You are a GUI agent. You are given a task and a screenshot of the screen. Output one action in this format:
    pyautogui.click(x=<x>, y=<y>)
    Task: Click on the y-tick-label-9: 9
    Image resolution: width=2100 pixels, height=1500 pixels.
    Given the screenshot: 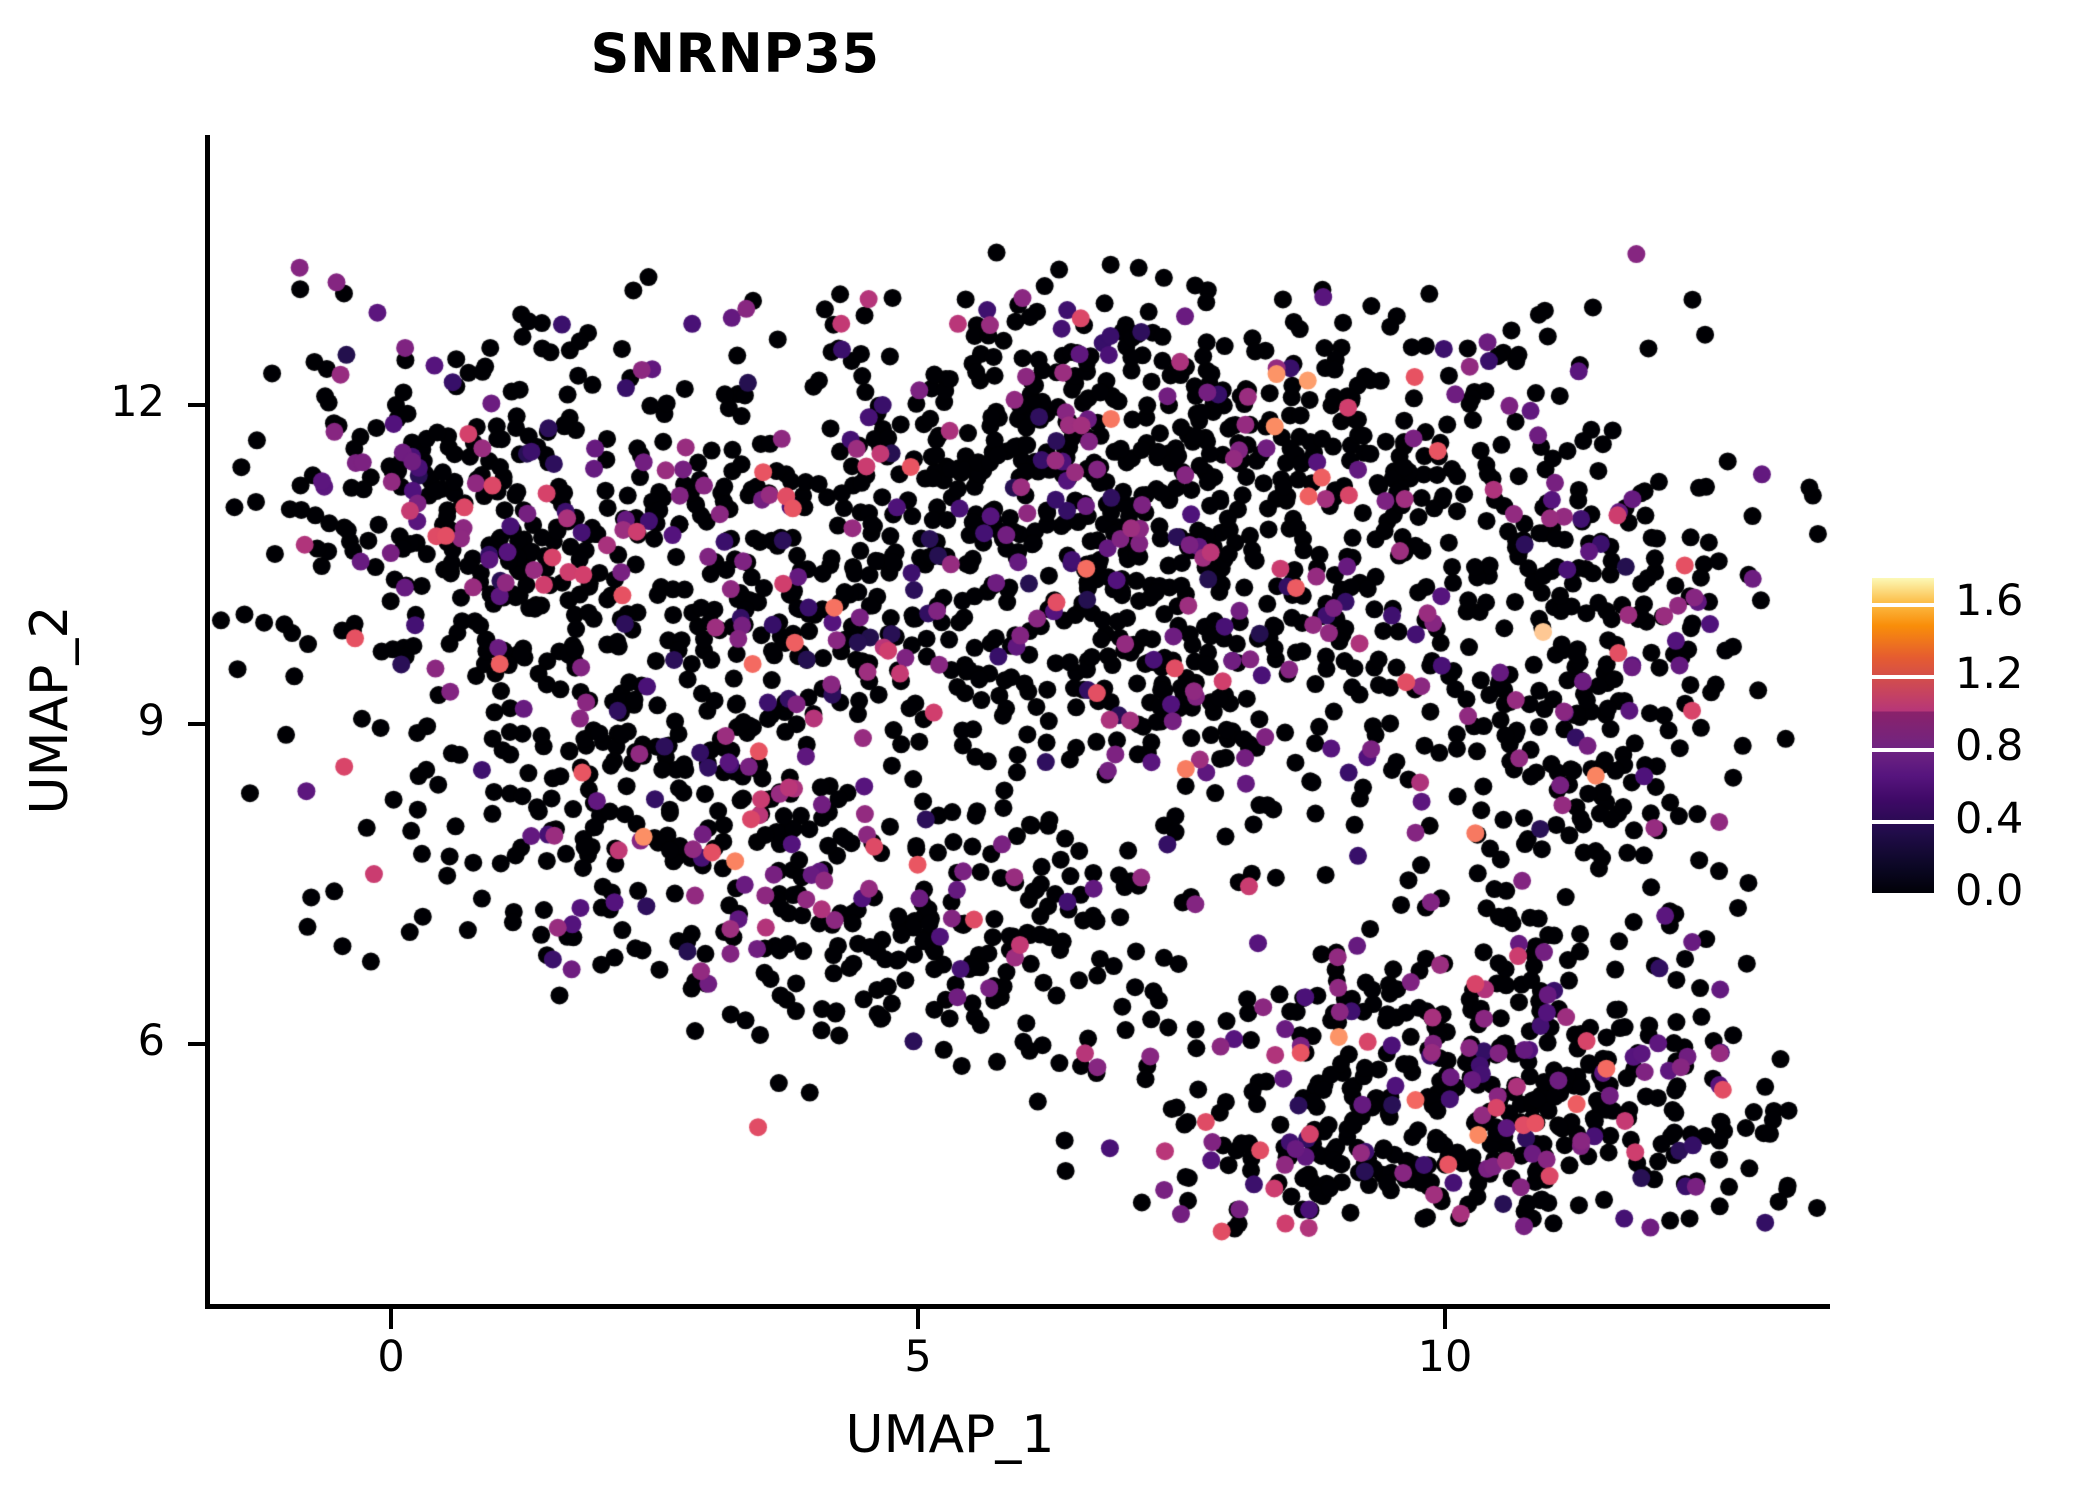 What is the action you would take?
    pyautogui.click(x=151, y=721)
    